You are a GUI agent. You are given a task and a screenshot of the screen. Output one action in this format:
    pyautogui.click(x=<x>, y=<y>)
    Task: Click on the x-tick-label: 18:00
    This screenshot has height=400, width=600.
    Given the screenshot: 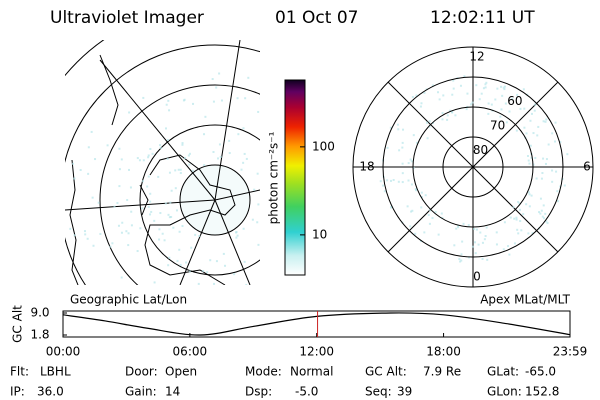 What is the action you would take?
    pyautogui.click(x=443, y=352)
    